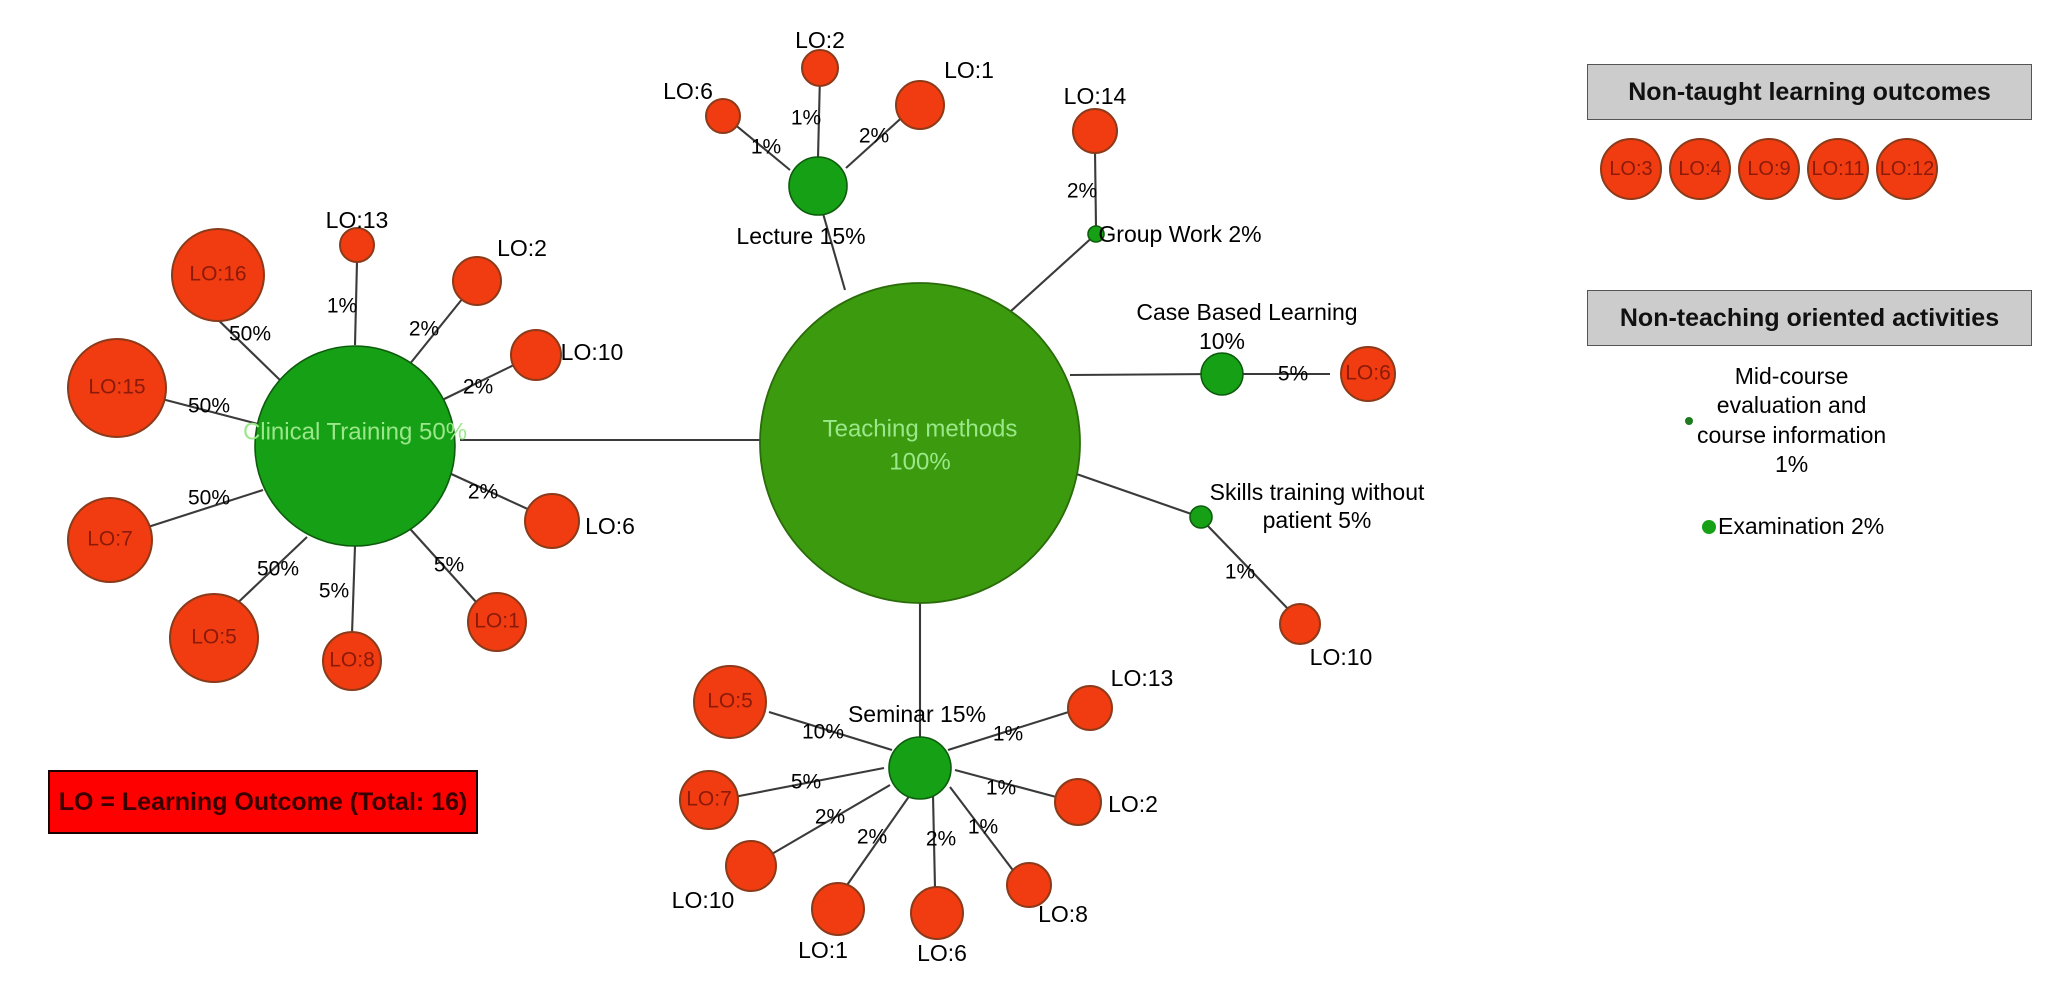 The height and width of the screenshot is (1001, 2059). What do you see at coordinates (250, 334) in the screenshot?
I see `edge-label-clinical-lo16: 50%` at bounding box center [250, 334].